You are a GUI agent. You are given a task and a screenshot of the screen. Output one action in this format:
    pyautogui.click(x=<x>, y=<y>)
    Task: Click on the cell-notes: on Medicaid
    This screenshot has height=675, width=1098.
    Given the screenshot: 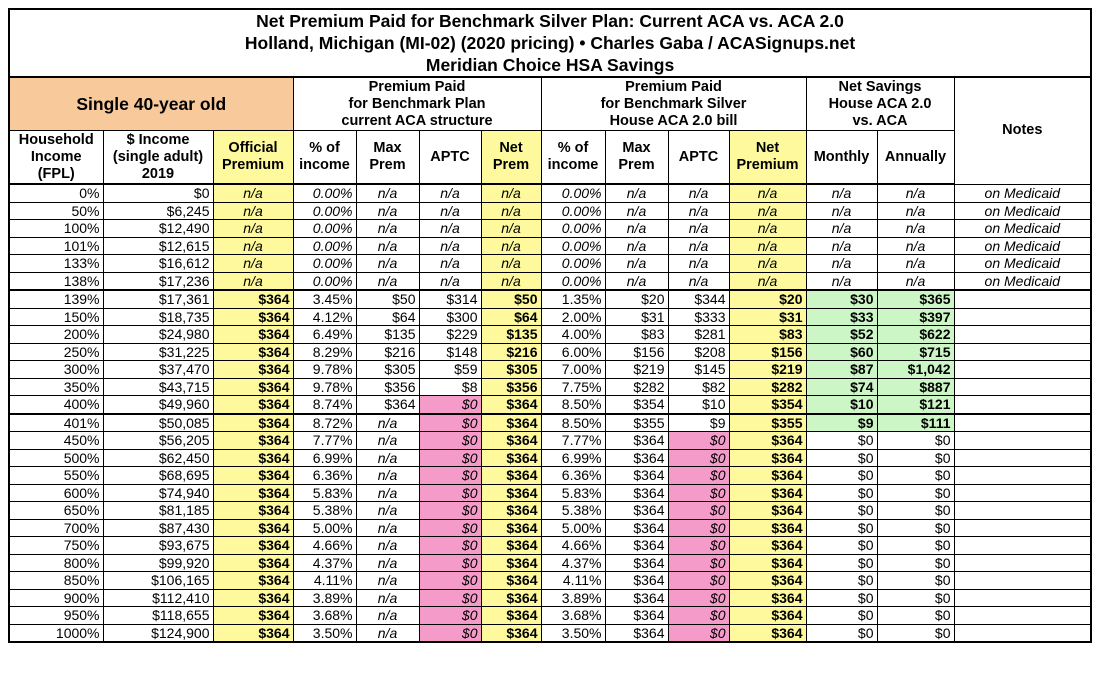 What is the action you would take?
    pyautogui.click(x=1022, y=210)
    